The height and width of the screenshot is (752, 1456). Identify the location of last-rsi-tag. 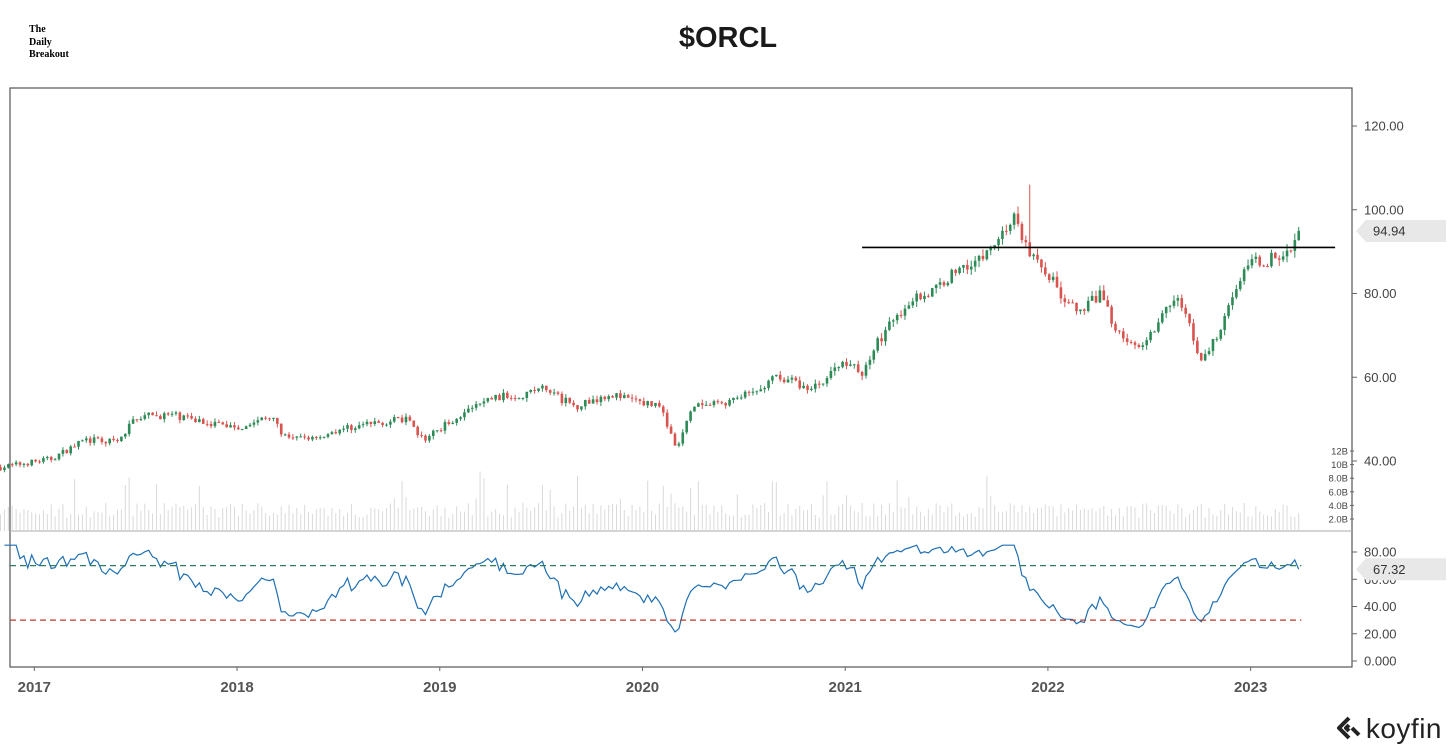
(1401, 569).